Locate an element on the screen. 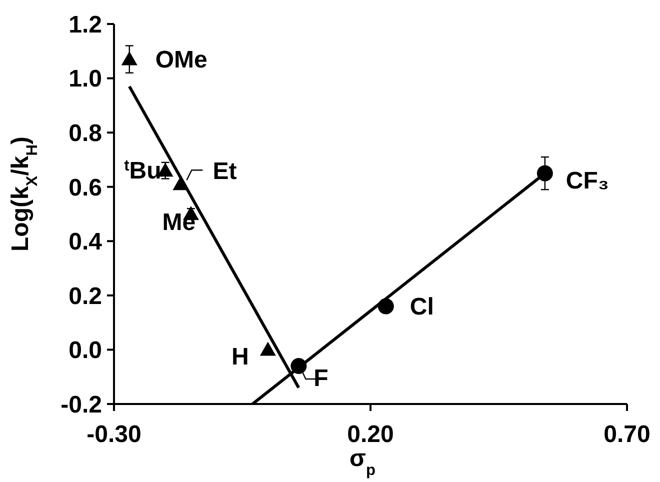 The width and height of the screenshot is (660, 482). y-tick-label: 0.4 is located at coordinates (85, 242).